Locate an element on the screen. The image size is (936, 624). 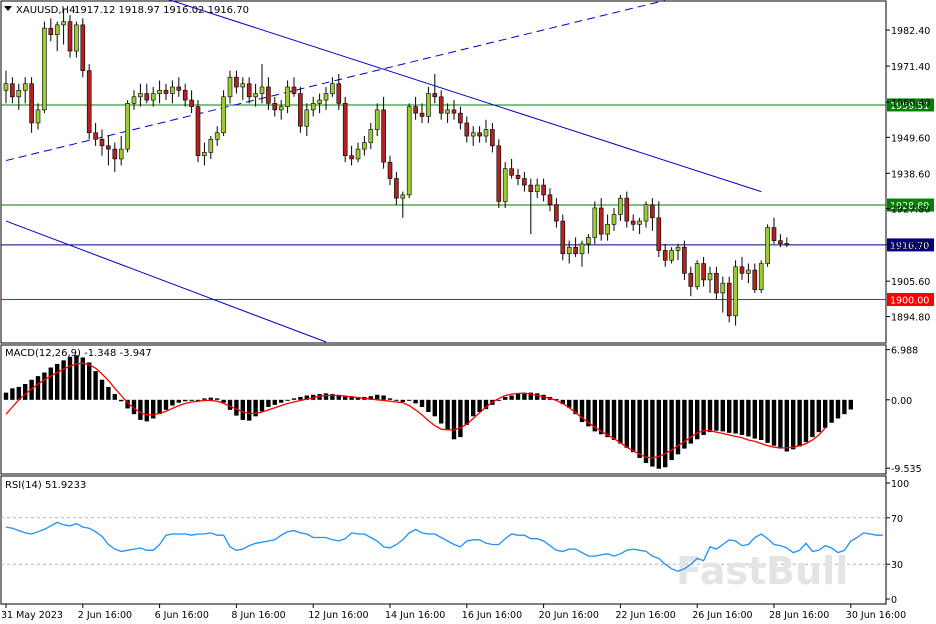
time-tick-label: 8 Jun 16:00 is located at coordinates (258, 615).